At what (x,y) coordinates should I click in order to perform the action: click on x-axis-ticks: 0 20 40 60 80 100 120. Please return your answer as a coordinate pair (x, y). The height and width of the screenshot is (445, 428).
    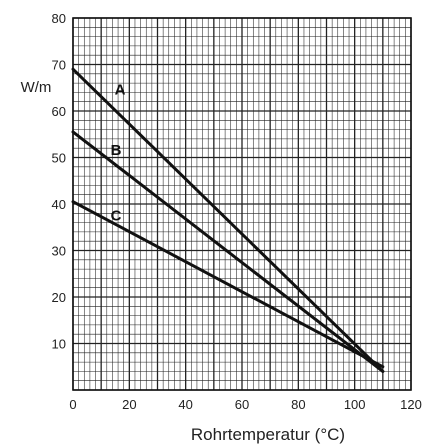
    Looking at the image, I should click on (245, 404).